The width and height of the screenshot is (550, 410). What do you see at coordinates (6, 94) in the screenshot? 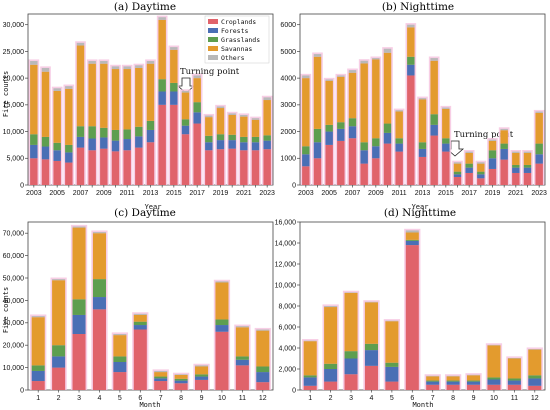
I see `y-axis-label: Fire counts` at bounding box center [6, 94].